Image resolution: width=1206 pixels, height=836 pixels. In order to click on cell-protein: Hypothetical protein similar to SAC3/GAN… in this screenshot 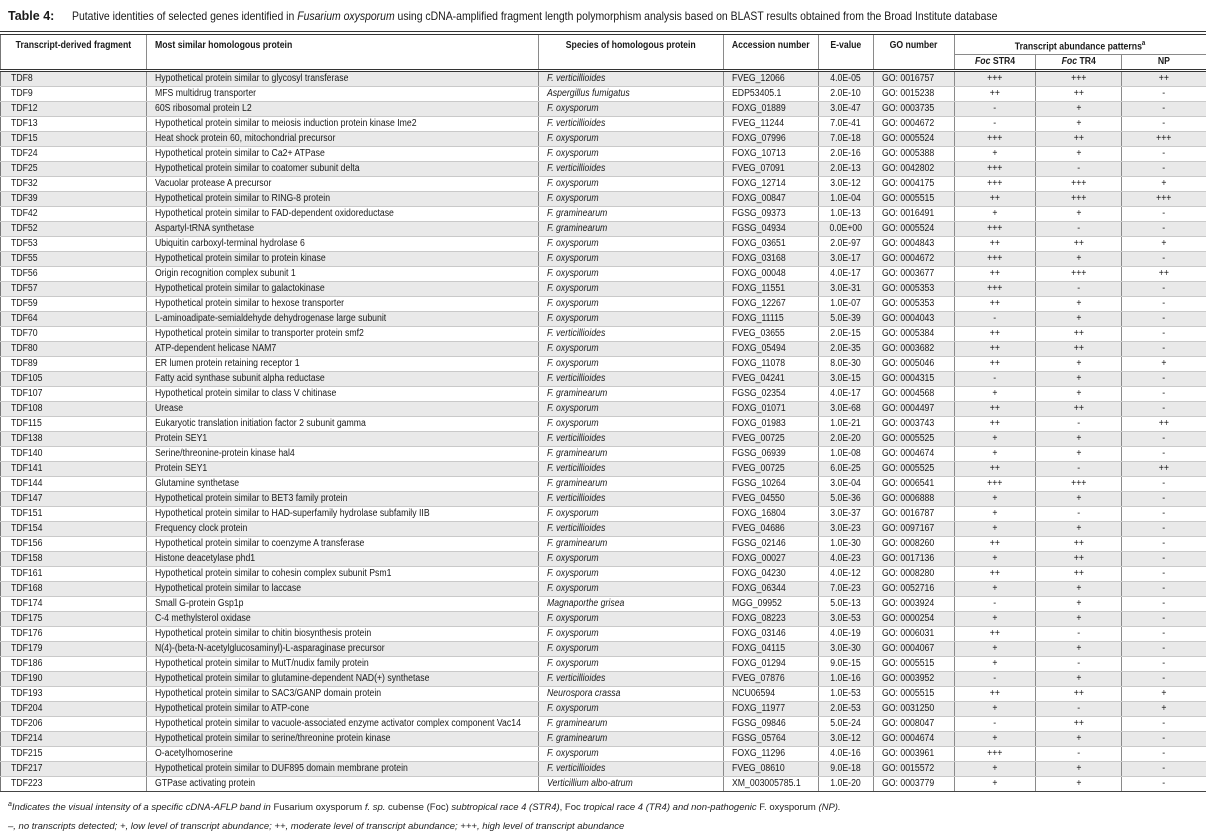, I will do `click(342, 694)`.